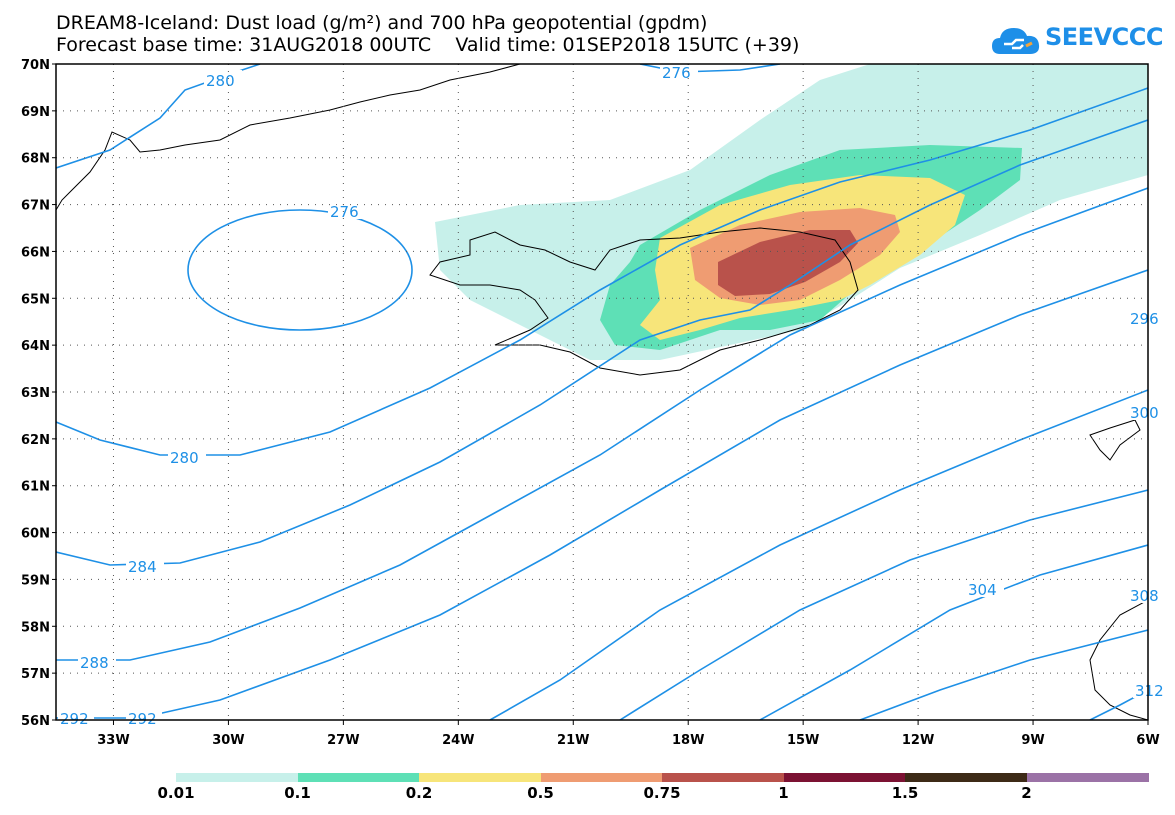 The image size is (1175, 815). What do you see at coordinates (1115, 440) in the screenshot?
I see `faroe-coast` at bounding box center [1115, 440].